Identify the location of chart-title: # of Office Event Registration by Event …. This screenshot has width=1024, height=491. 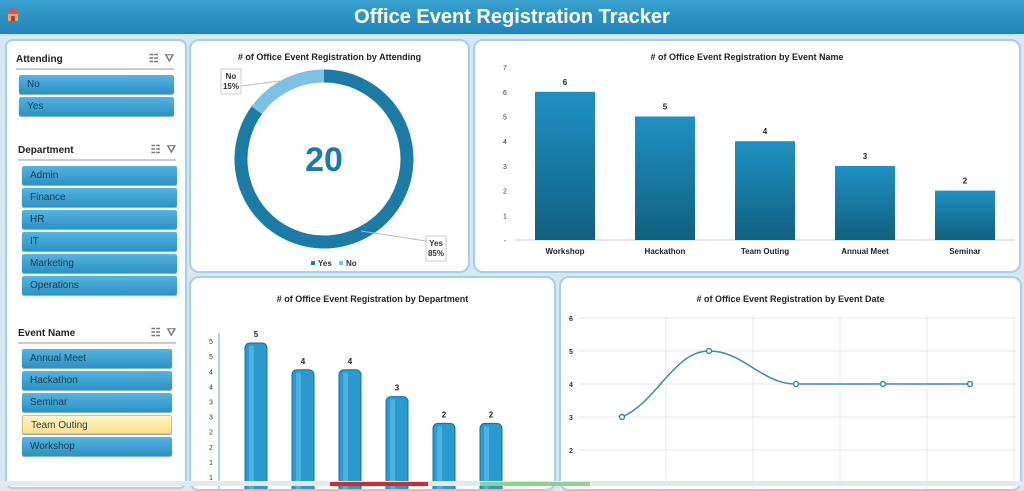
(747, 57).